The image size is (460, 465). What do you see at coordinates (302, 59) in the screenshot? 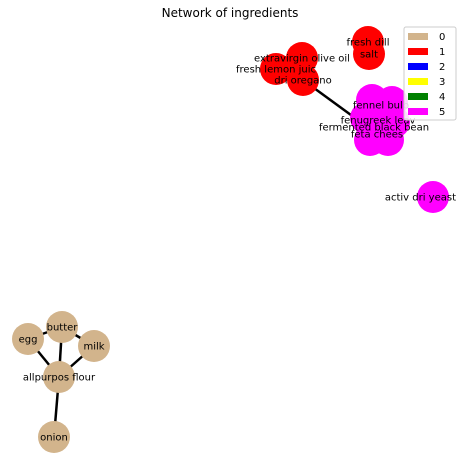
I see `node-label-extravirgin-olive-oil: extravirgin olive oil` at bounding box center [302, 59].